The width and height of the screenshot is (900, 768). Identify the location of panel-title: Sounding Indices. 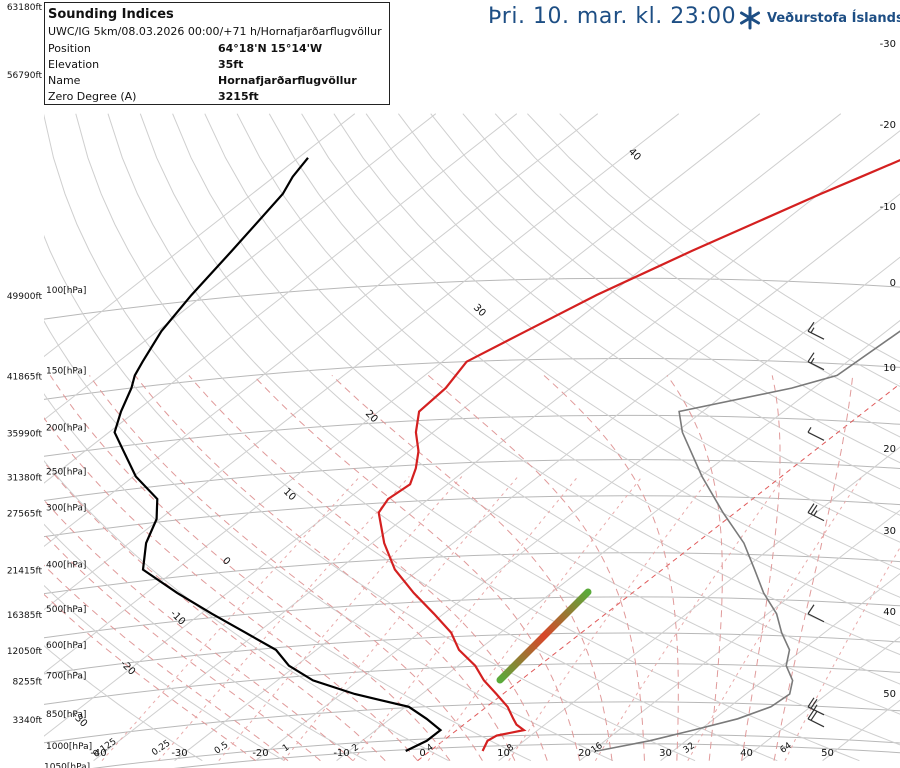
(111, 14).